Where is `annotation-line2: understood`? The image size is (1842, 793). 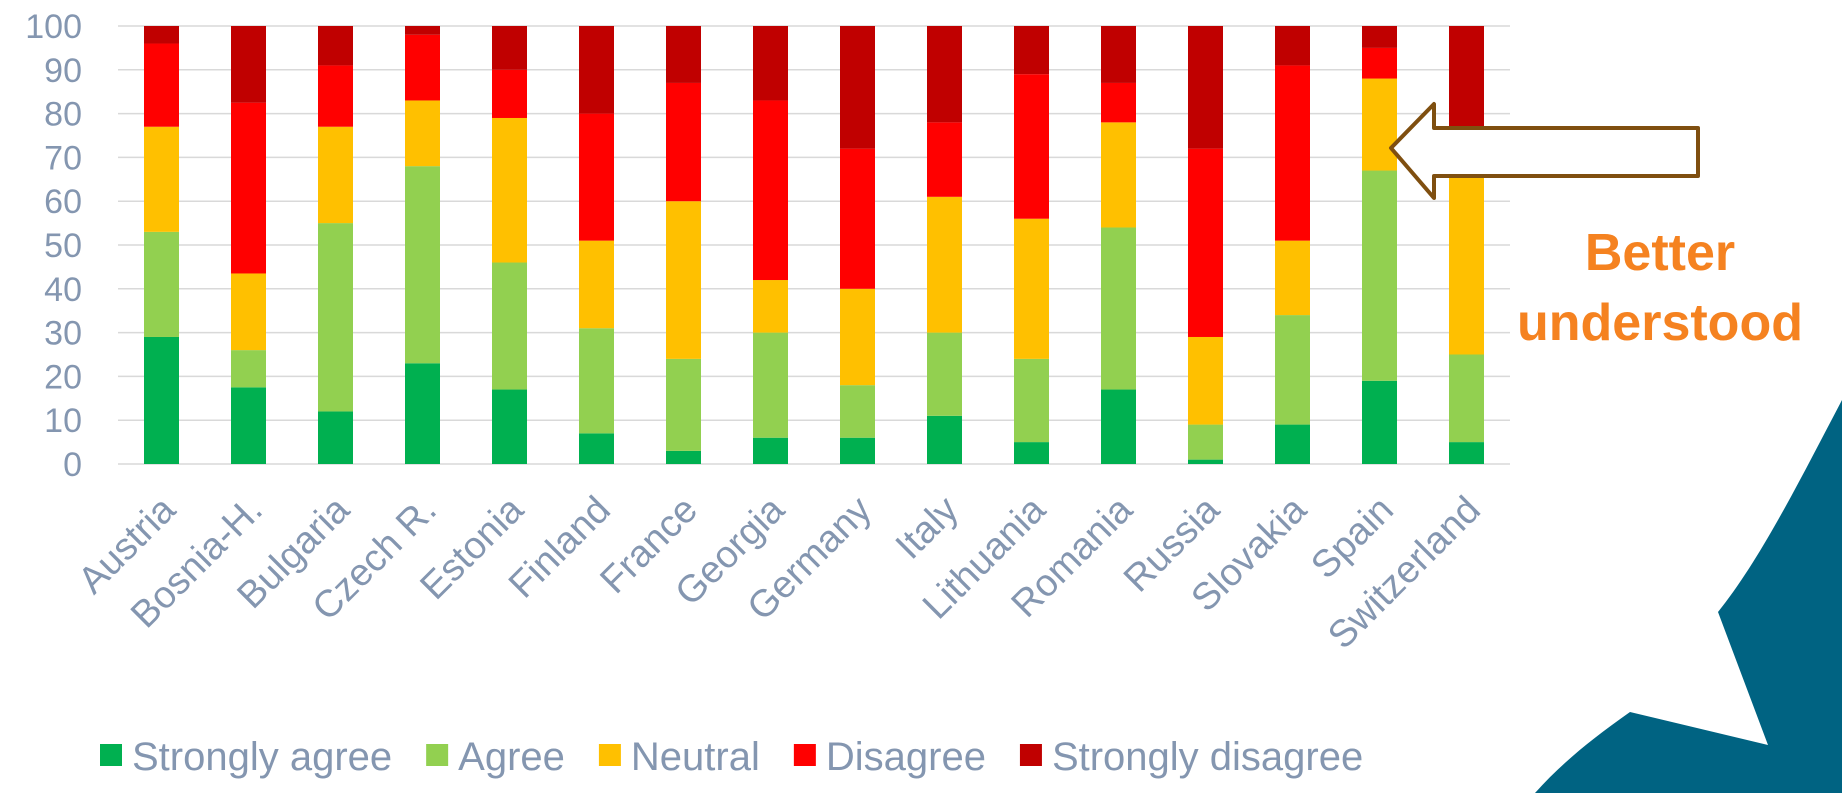
annotation-line2: understood is located at coordinates (1660, 323).